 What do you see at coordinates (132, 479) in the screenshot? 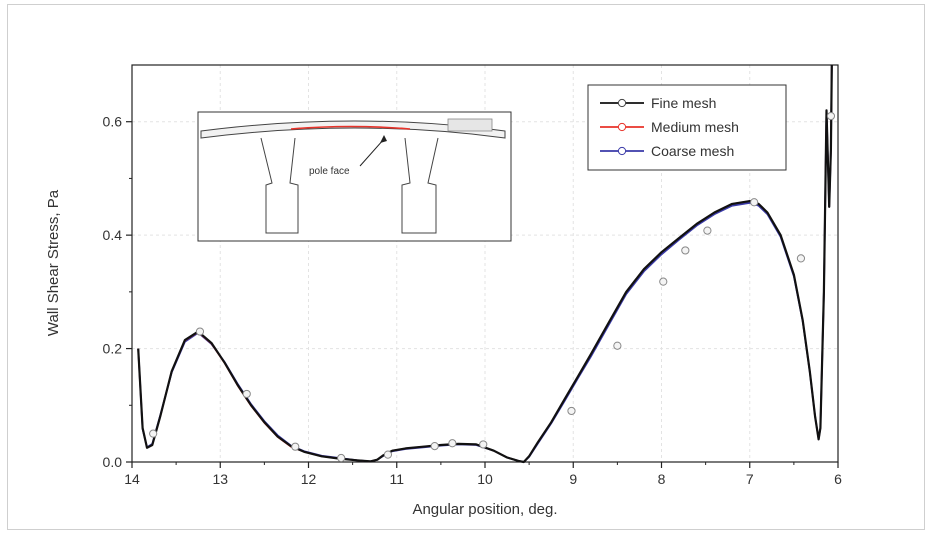
I see `x-tick-label: 14` at bounding box center [132, 479].